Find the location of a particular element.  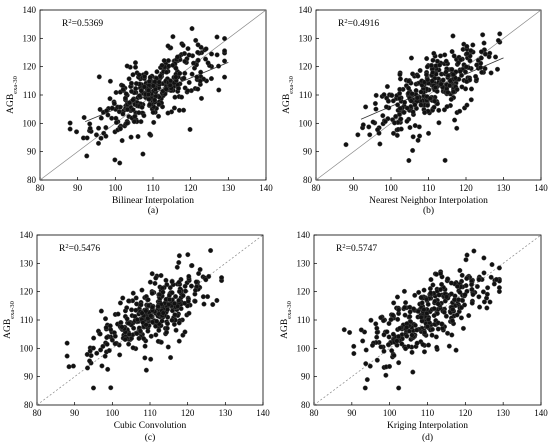

panel-label: (b) is located at coordinates (428, 210).